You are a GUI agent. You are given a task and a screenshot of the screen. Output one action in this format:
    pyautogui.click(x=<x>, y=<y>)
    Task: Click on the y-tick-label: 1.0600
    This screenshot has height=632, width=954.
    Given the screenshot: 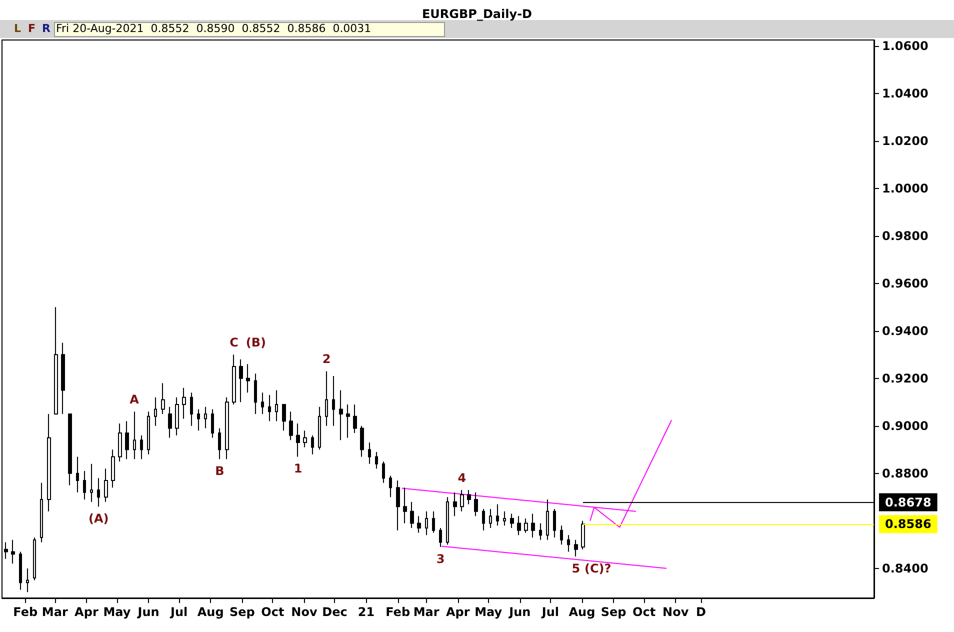 What is the action you would take?
    pyautogui.click(x=905, y=45)
    